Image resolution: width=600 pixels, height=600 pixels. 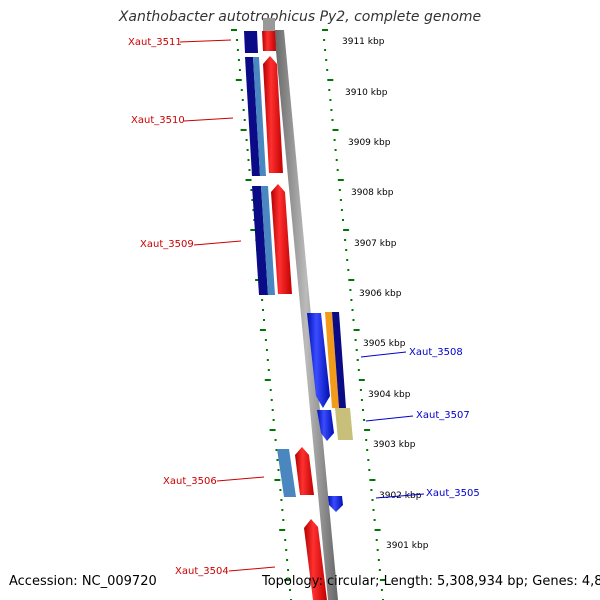 What do you see at coordinates (375, 244) in the screenshot?
I see `ruler-label: 3907 kbp` at bounding box center [375, 244].